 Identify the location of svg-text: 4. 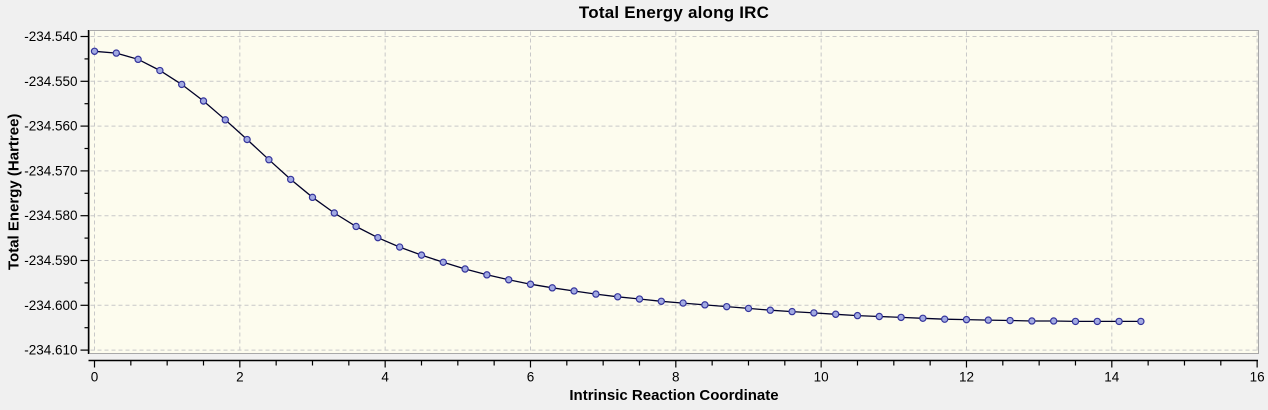
(385, 377).